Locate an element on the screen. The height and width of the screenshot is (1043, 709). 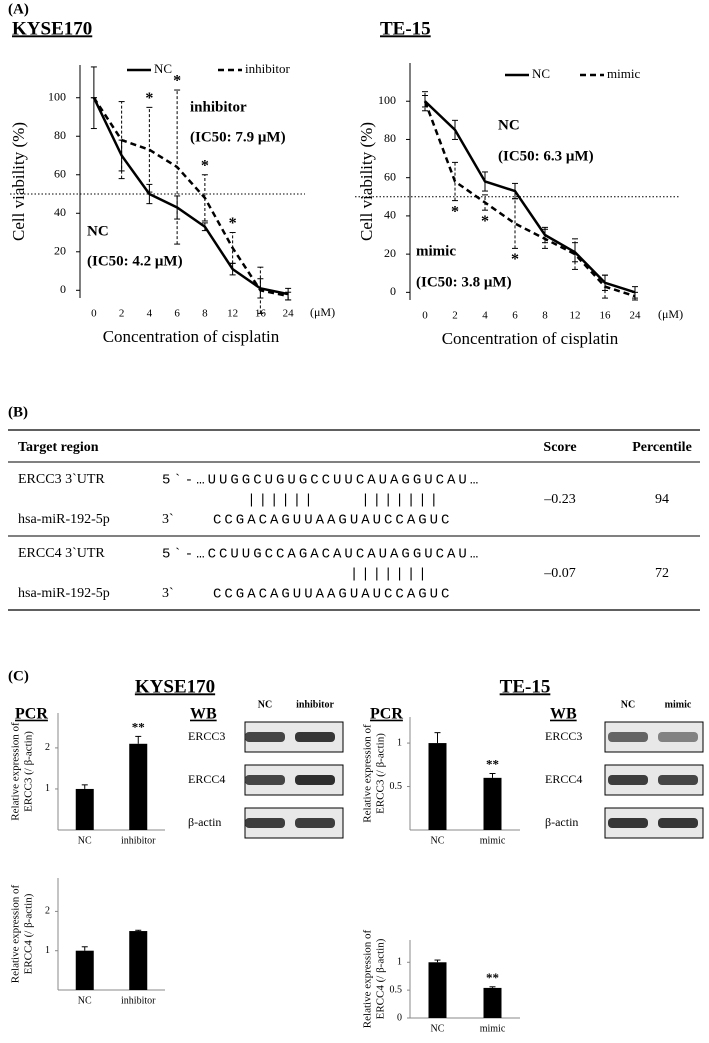
lane-label: inhibitor is located at coordinates (315, 704).